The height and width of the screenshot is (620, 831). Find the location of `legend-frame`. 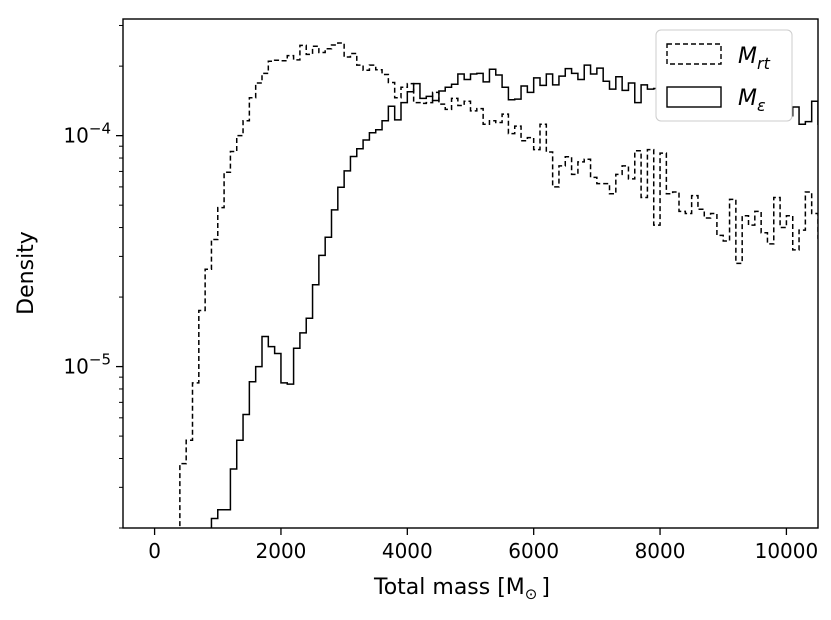

legend-frame is located at coordinates (724, 75).